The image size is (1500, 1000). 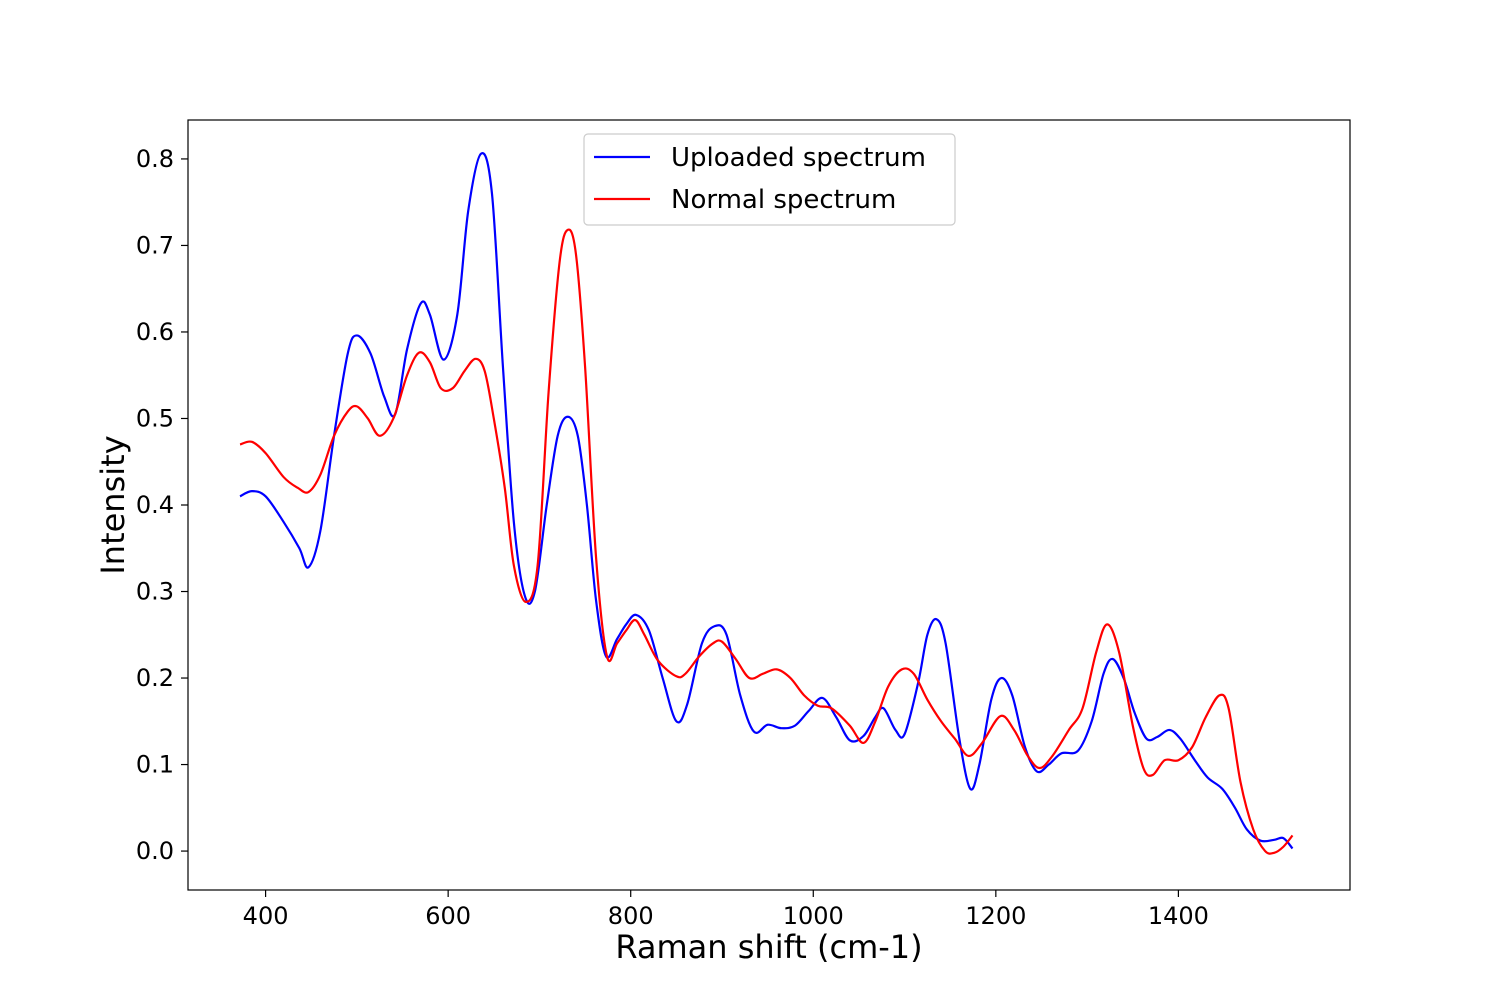 What do you see at coordinates (155, 851) in the screenshot?
I see `y-tick-label: 0.0` at bounding box center [155, 851].